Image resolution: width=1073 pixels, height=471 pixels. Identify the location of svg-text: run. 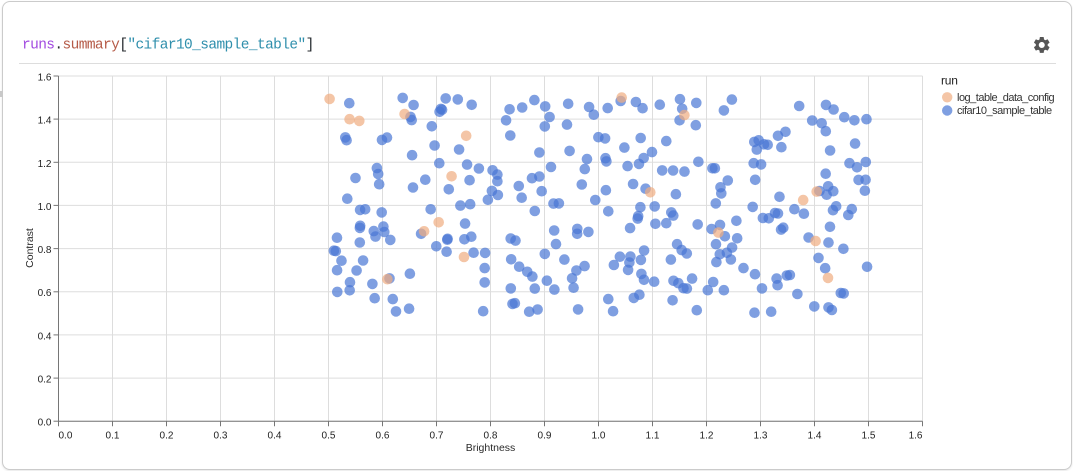
(949, 80).